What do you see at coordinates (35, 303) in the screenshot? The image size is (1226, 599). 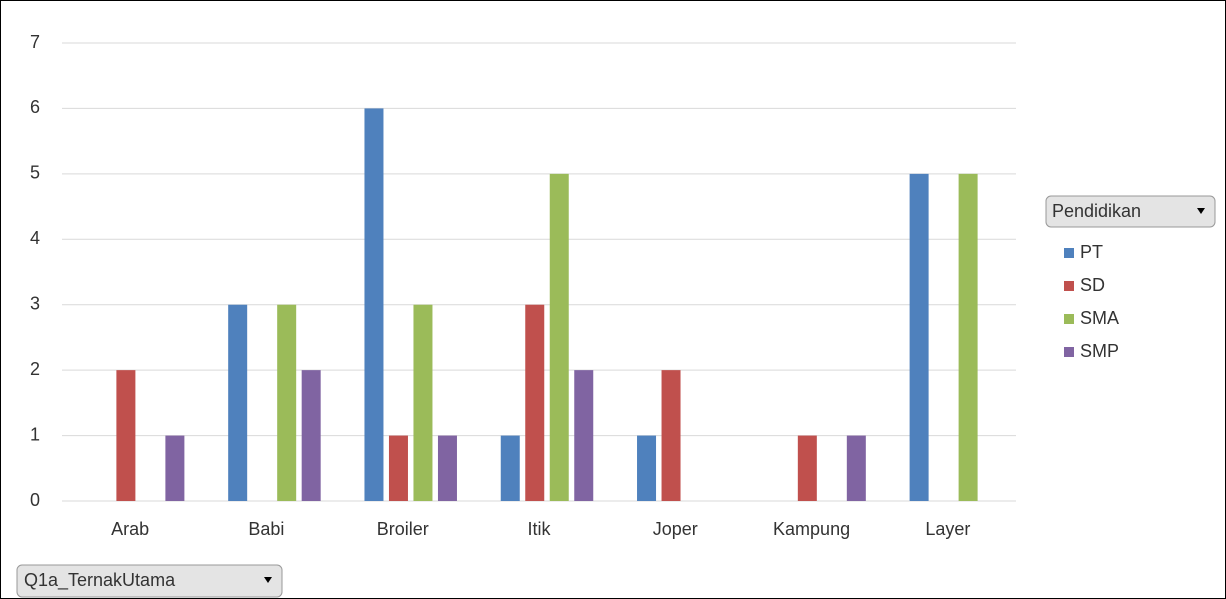 I see `y-tick-label: 3` at bounding box center [35, 303].